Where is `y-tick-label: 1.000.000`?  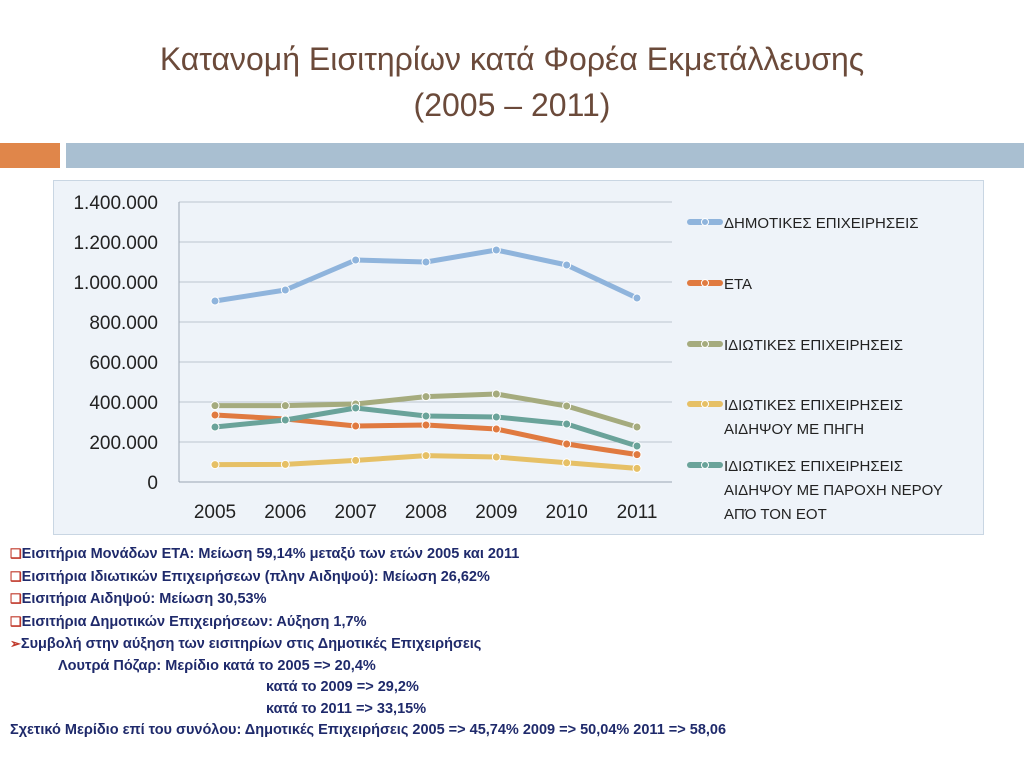 y-tick-label: 1.000.000 is located at coordinates (115, 283).